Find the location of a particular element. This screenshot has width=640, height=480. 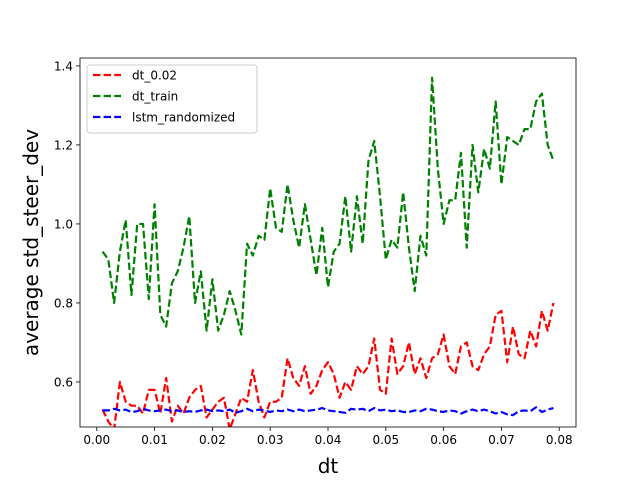

legend-label: lstm_randomized is located at coordinates (183, 118).